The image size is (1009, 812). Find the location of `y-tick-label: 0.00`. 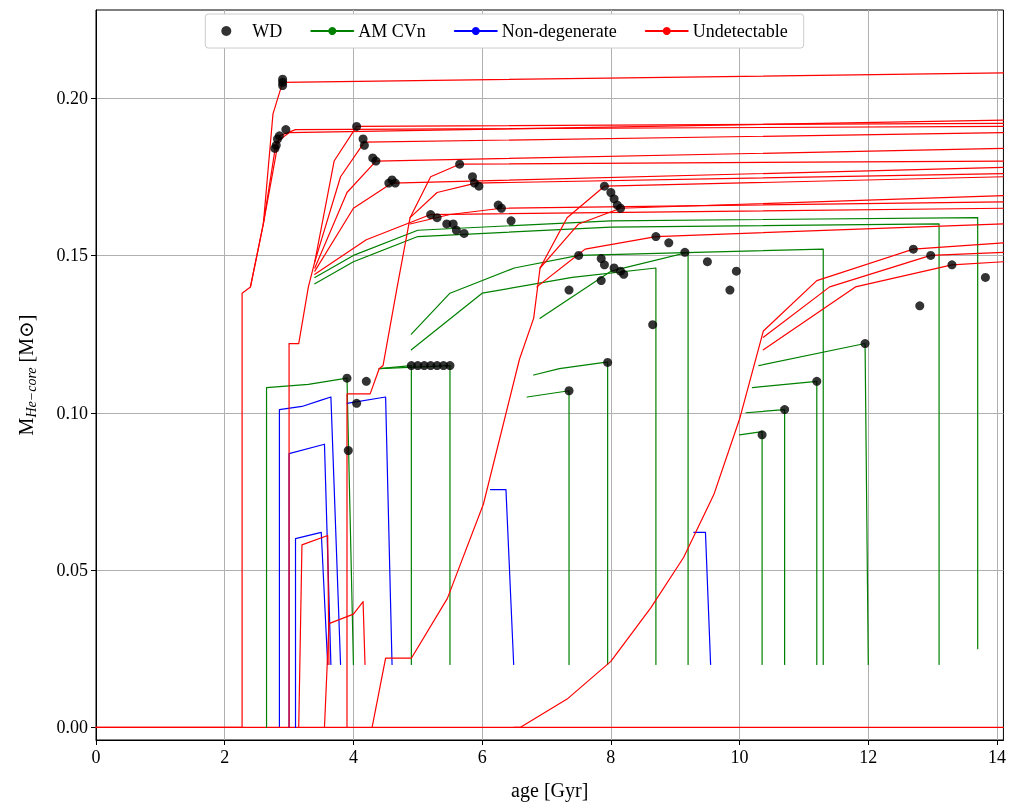

y-tick-label: 0.00 is located at coordinates (72, 727).